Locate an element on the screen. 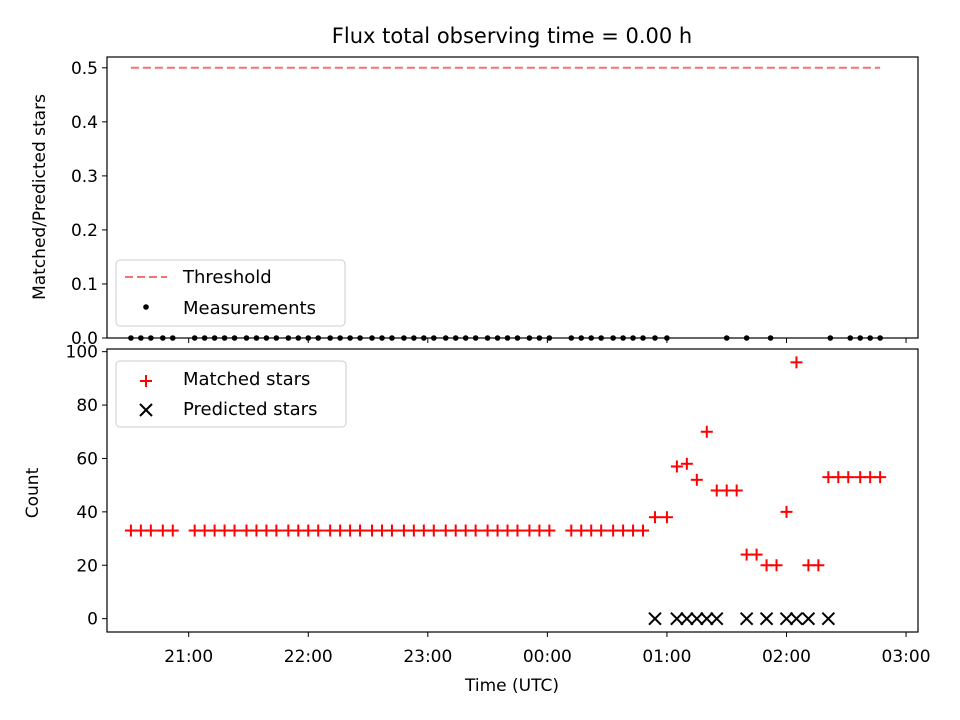 This screenshot has height=720, width=960. bottom-y-tick-label-1: 20 is located at coordinates (87, 566).